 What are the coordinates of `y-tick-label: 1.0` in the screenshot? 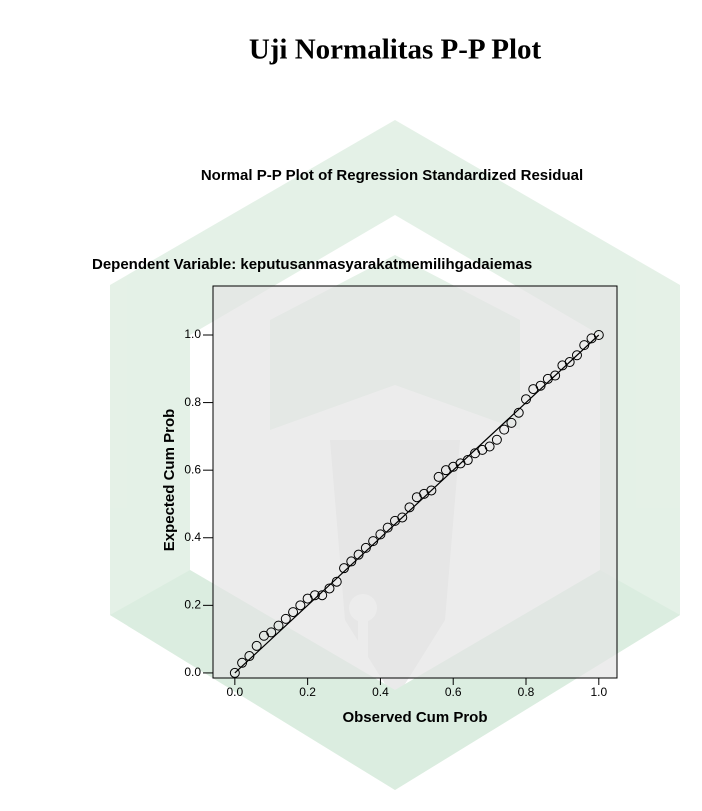 It's located at (192, 334).